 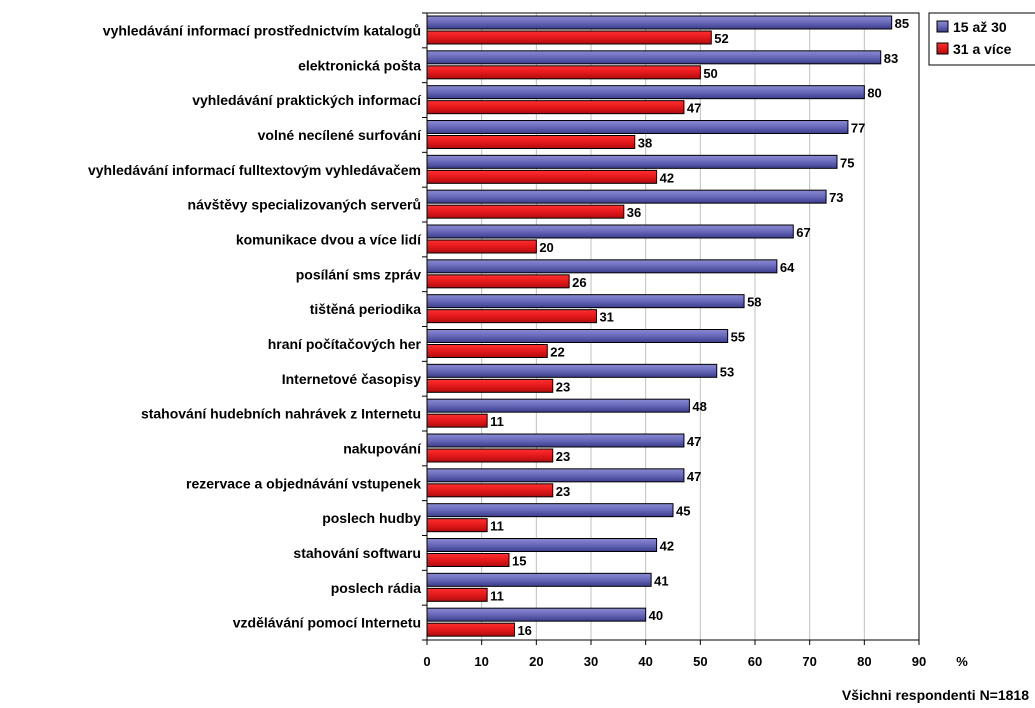 What do you see at coordinates (519, 561) in the screenshot?
I see `value-label-series2-15: 15` at bounding box center [519, 561].